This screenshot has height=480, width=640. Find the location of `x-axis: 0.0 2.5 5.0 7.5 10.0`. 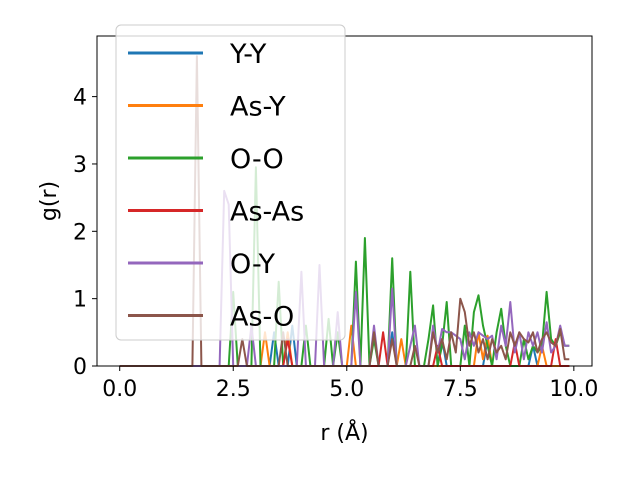

x-axis: 0.0 2.5 5.0 7.5 10.0 is located at coordinates (350, 384).